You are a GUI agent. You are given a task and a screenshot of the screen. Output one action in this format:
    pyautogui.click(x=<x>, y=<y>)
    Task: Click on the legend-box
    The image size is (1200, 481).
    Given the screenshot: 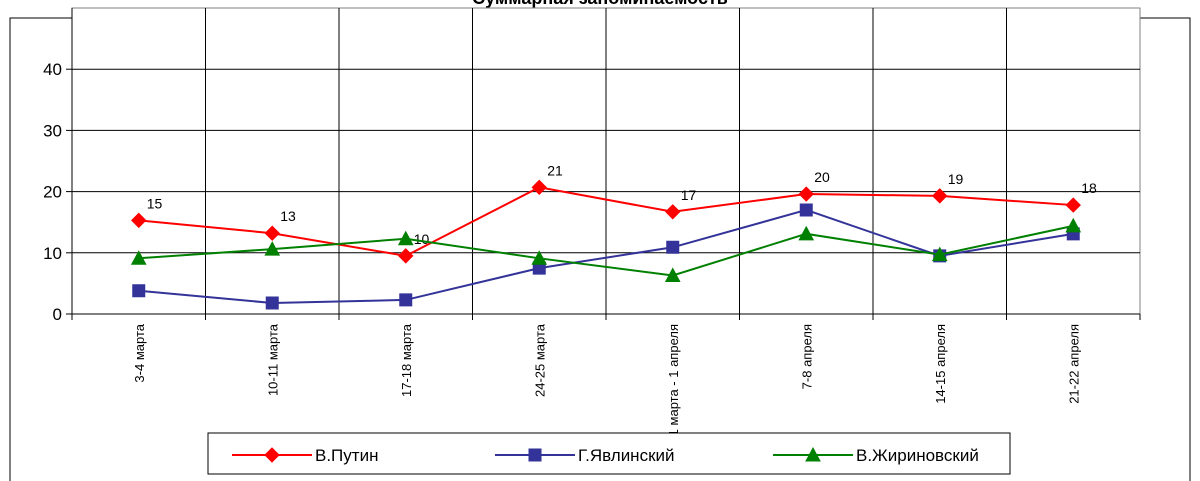 What is the action you would take?
    pyautogui.click(x=609, y=453)
    